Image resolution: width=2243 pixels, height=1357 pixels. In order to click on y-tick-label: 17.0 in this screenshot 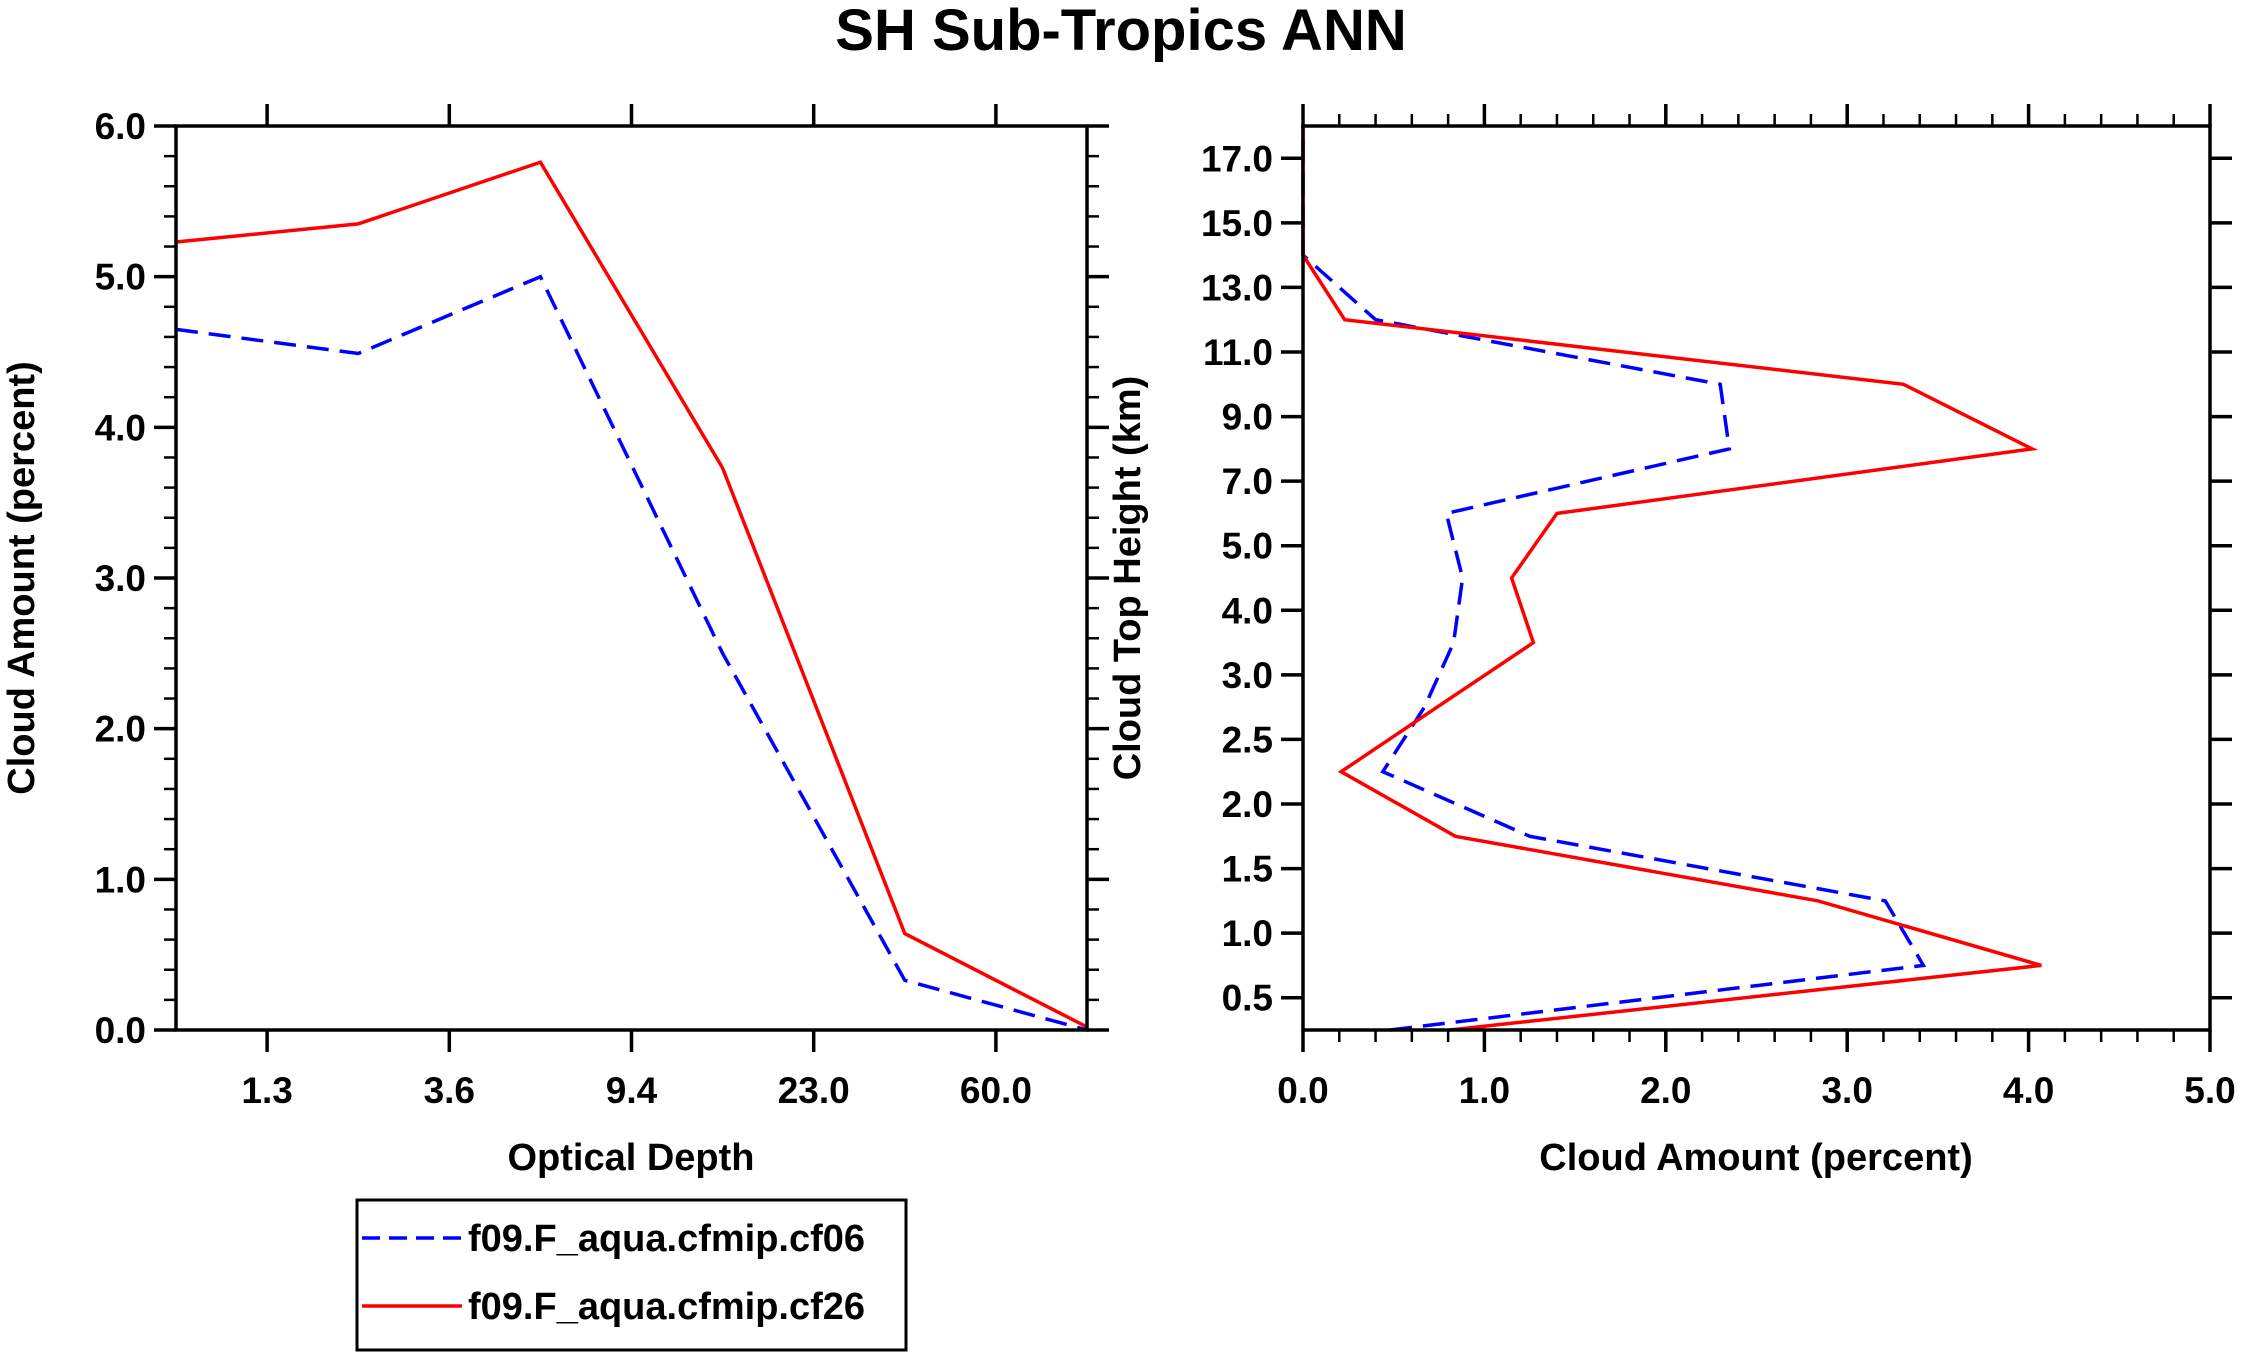, I will do `click(1237, 158)`.